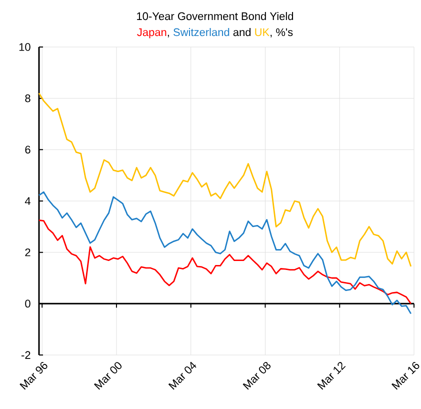 The width and height of the screenshot is (421, 409). Describe the element at coordinates (27, 201) in the screenshot. I see `y-tick-label: 4` at that location.